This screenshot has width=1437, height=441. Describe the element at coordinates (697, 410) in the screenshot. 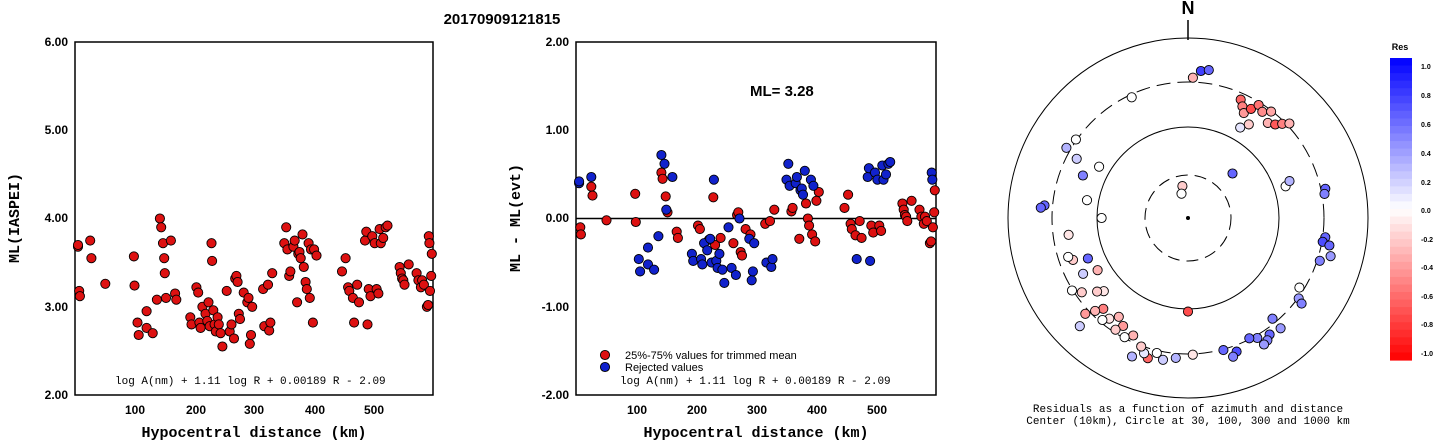

I see `x-tick-label: 200` at that location.